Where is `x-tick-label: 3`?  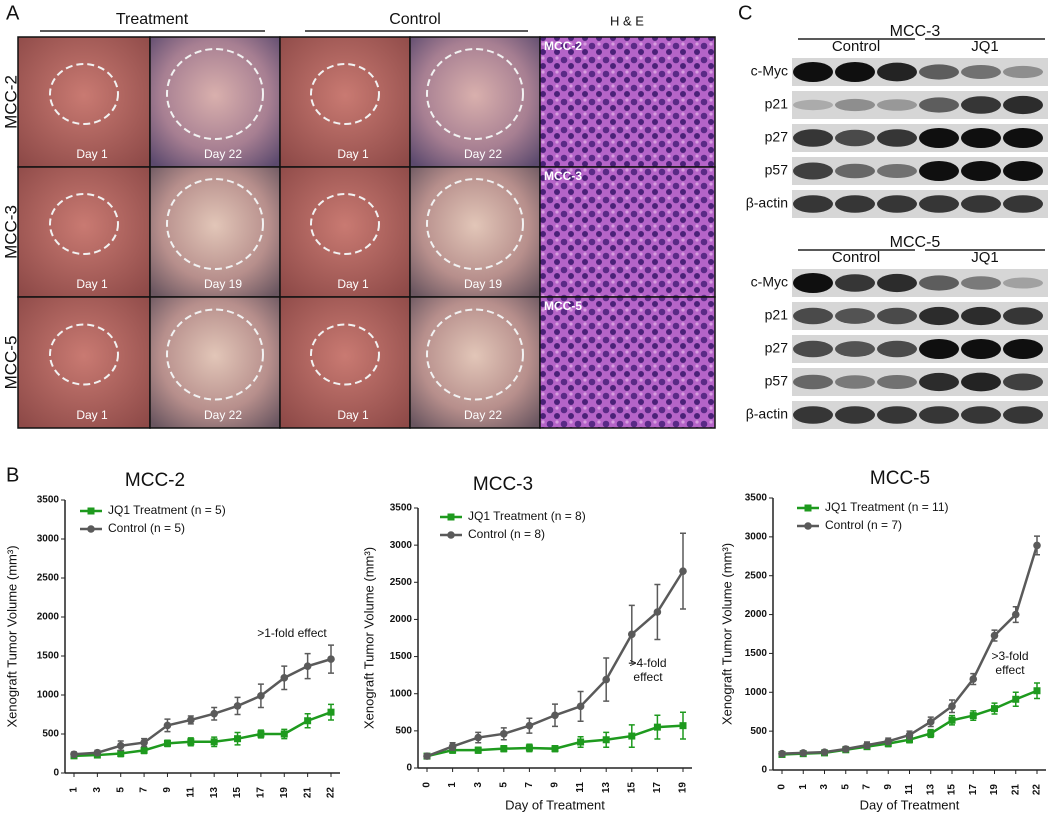
x-tick-label: 3 is located at coordinates (478, 785).